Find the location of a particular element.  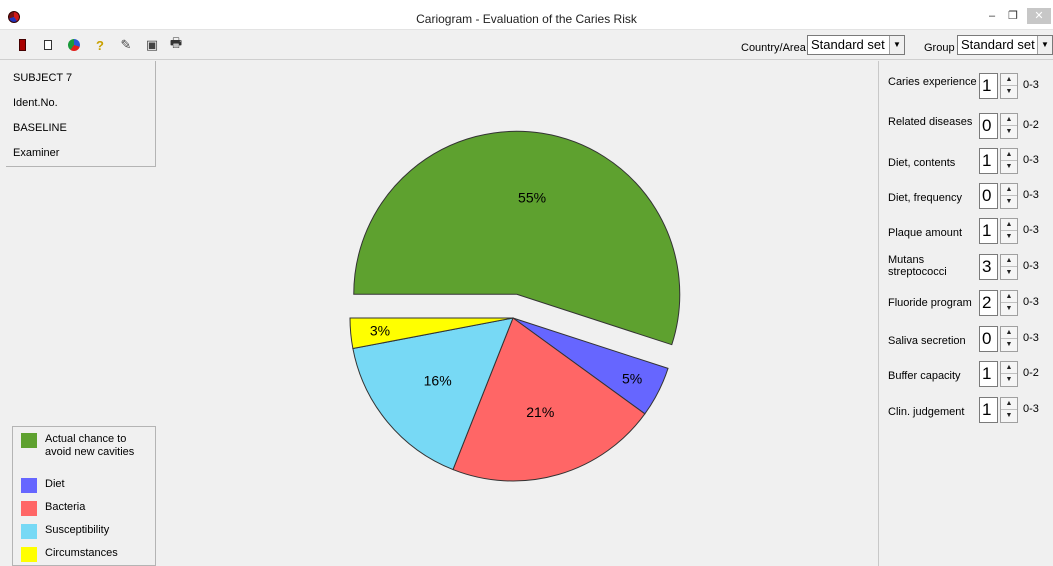

country-area-value: Standard set is located at coordinates (848, 44).